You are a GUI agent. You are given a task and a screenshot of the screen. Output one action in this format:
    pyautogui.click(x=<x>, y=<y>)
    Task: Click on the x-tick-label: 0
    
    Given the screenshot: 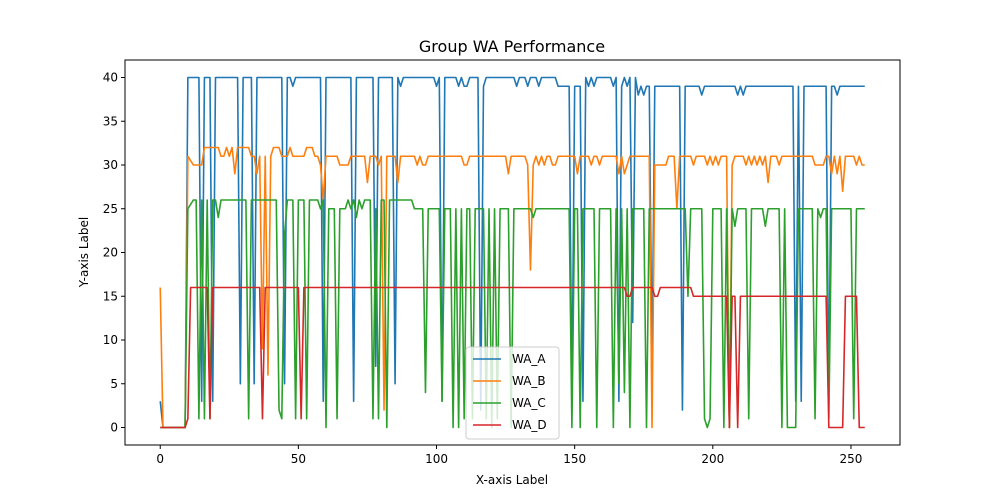 What is the action you would take?
    pyautogui.click(x=160, y=459)
    